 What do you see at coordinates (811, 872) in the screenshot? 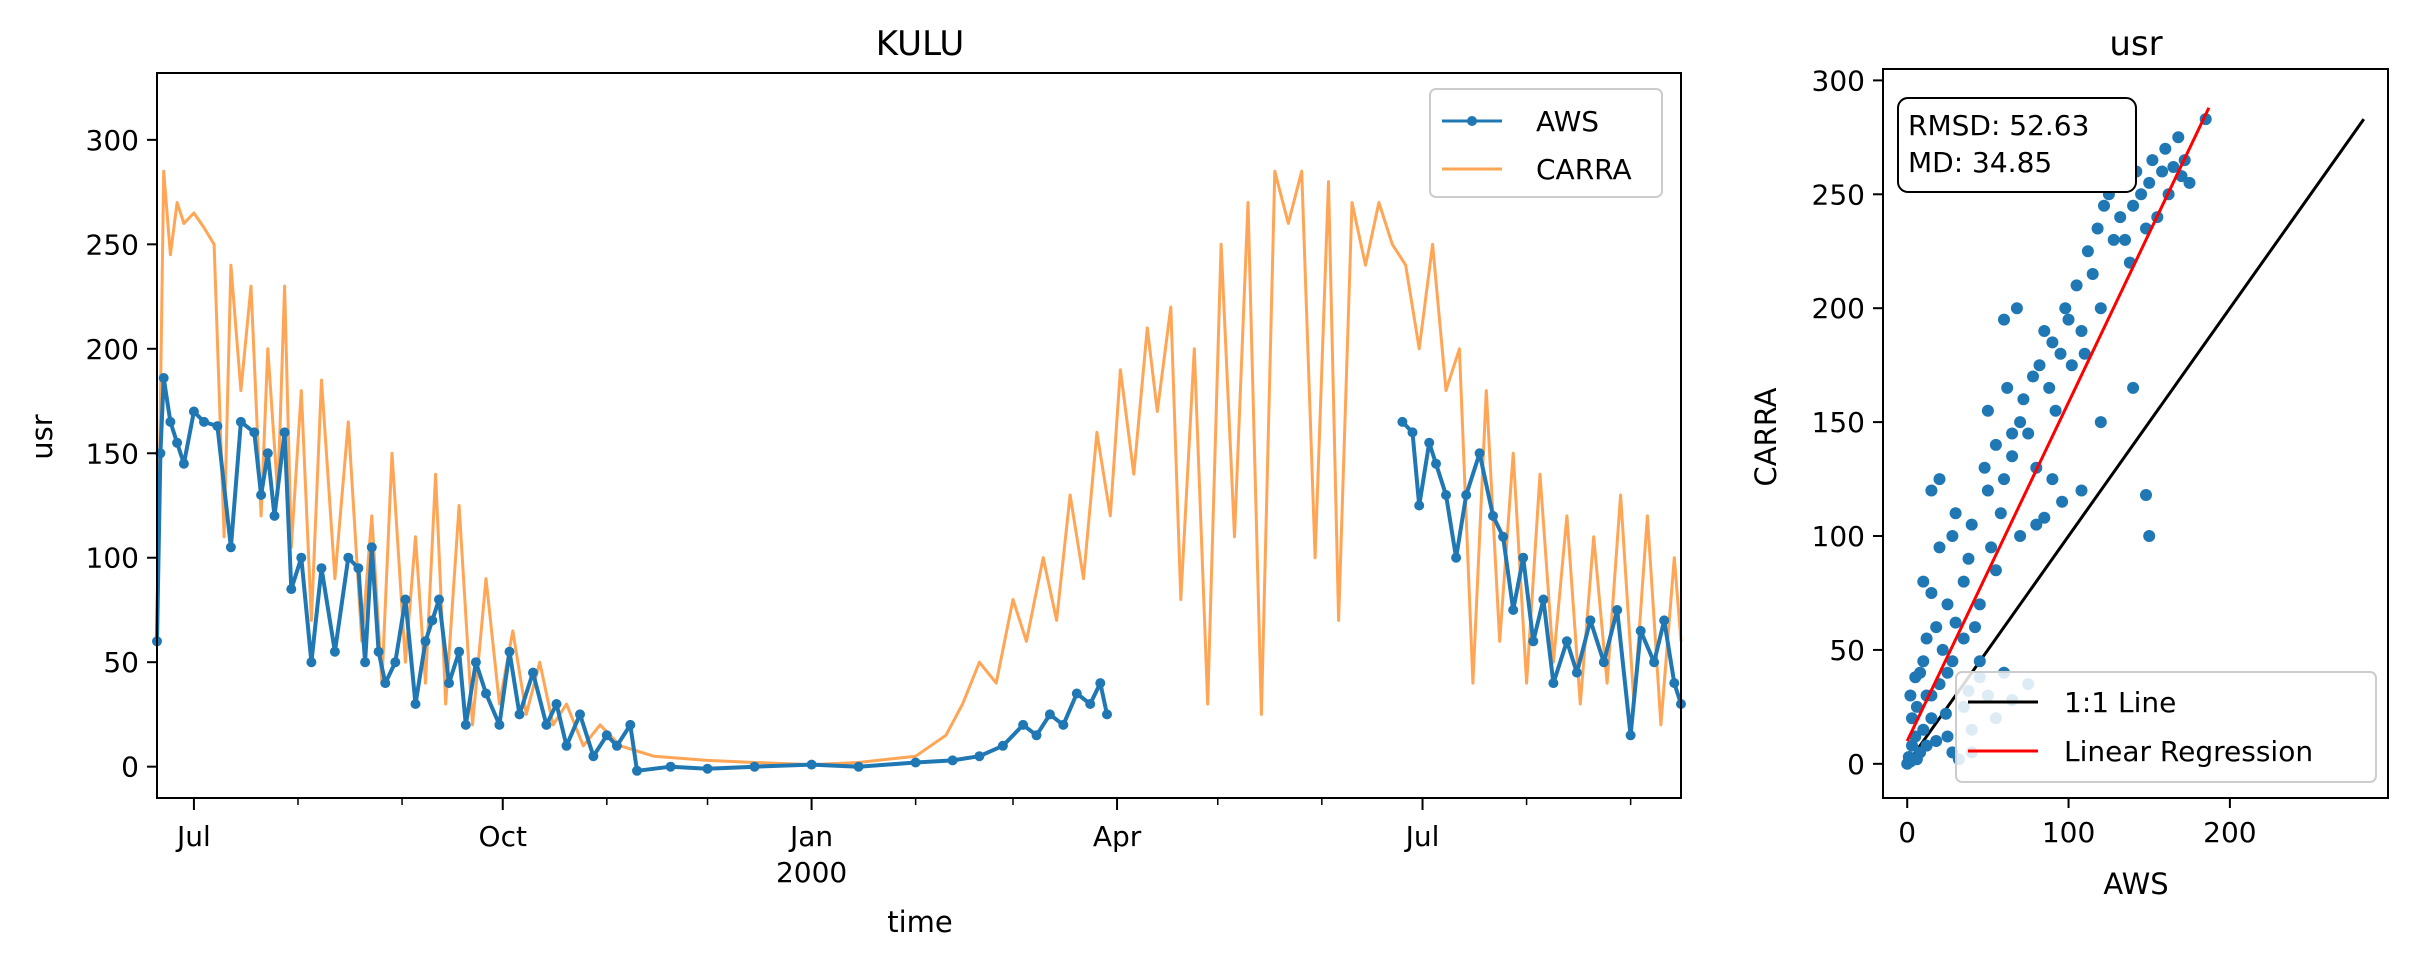
I see `x-tick-sublabel: 2000` at bounding box center [811, 872].